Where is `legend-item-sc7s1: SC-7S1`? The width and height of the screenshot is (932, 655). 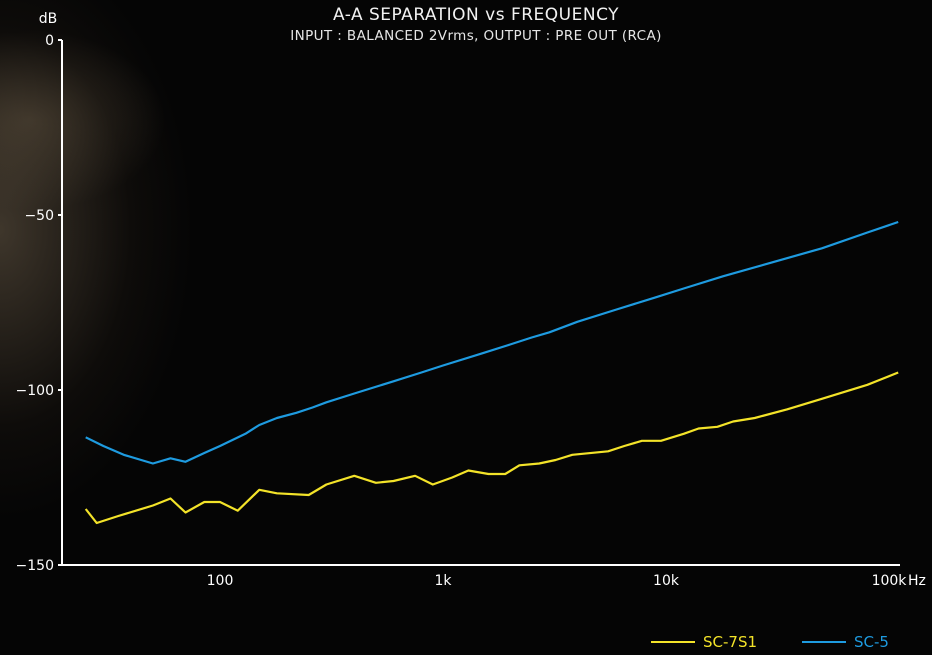 legend-item-sc7s1: SC-7S1 is located at coordinates (704, 642).